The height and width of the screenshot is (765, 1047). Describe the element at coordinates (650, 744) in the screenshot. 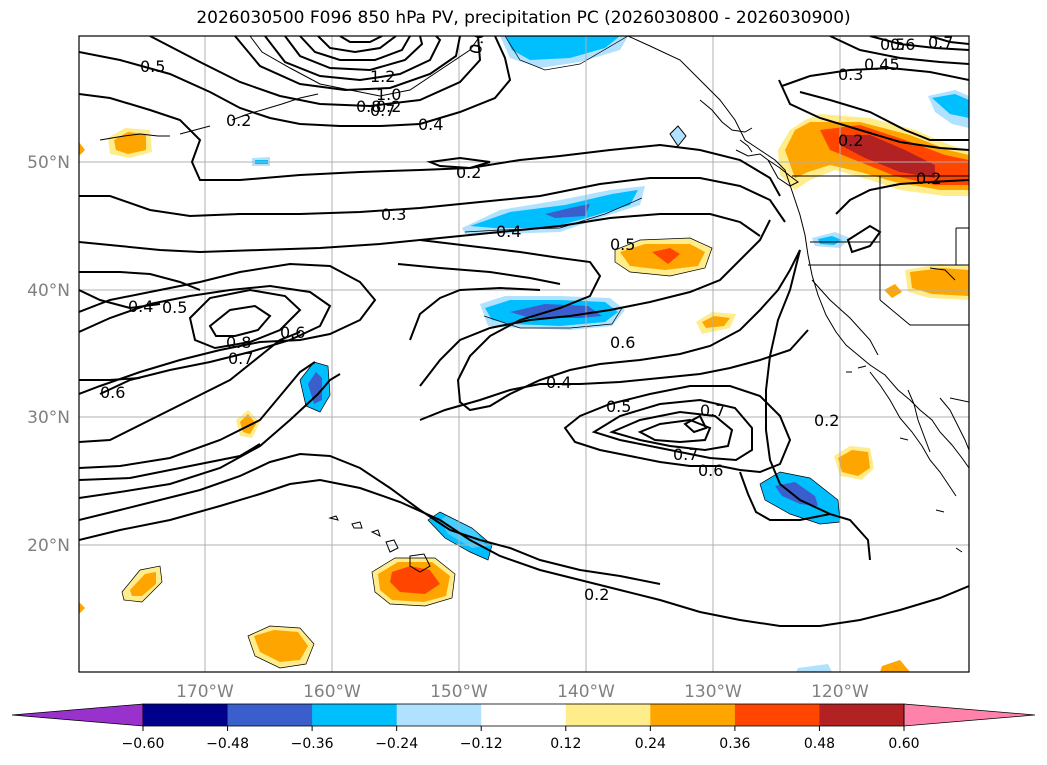

I see `colorbar-tick-label: 0.24` at that location.